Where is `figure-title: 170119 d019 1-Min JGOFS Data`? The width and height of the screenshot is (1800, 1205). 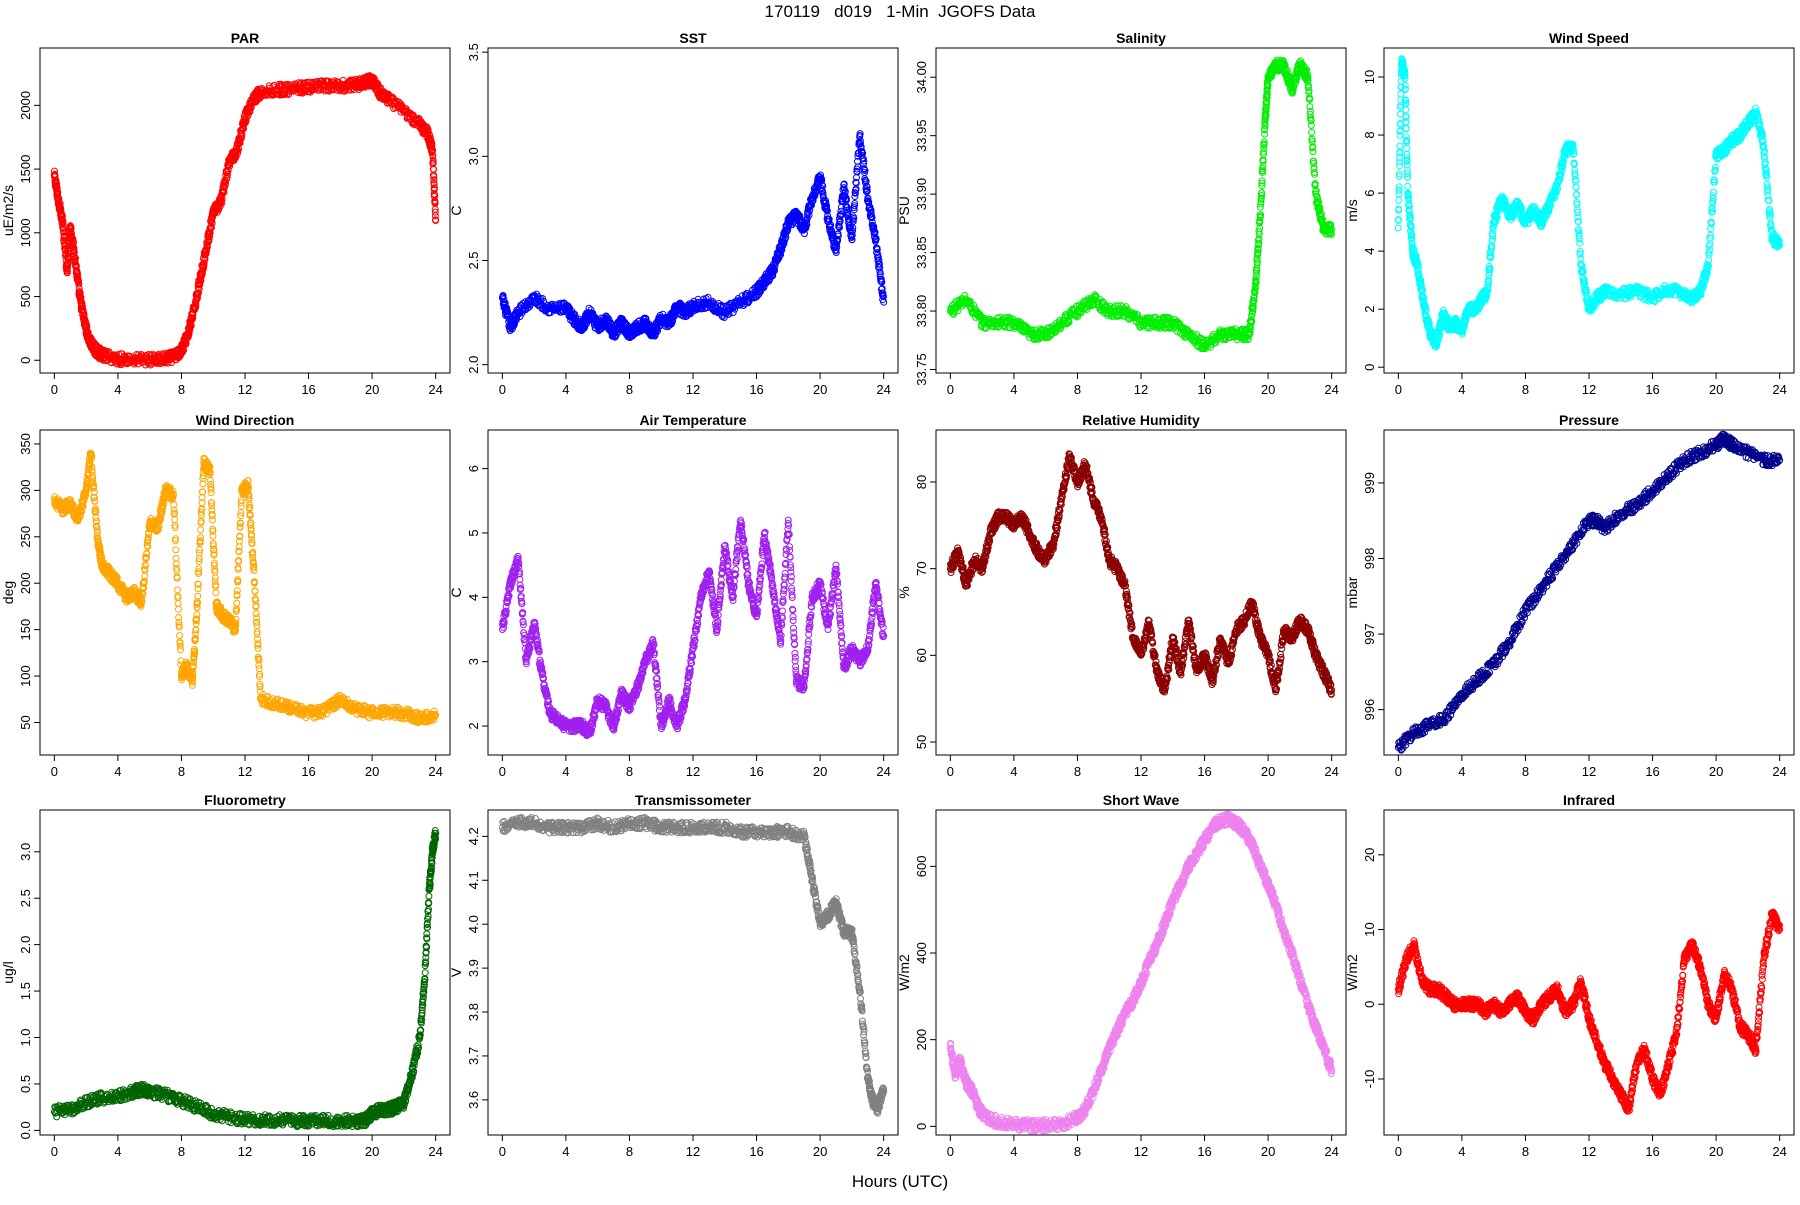 figure-title: 170119 d019 1-Min JGOFS Data is located at coordinates (900, 12).